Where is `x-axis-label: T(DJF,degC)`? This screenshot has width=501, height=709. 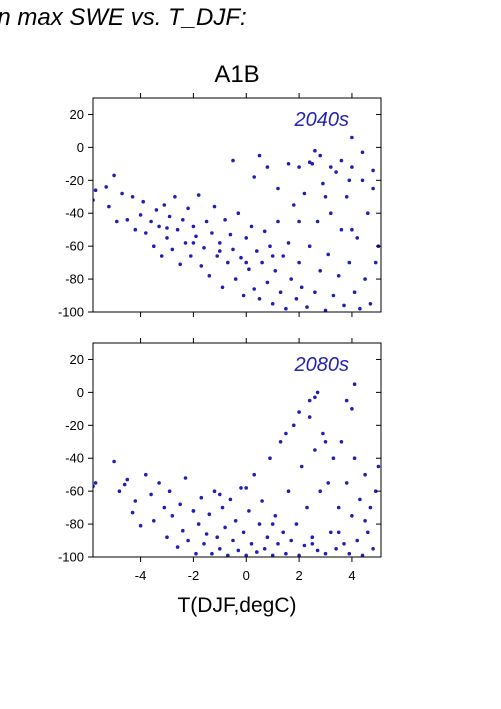
x-axis-label: T(DJF,degC) is located at coordinates (236, 605).